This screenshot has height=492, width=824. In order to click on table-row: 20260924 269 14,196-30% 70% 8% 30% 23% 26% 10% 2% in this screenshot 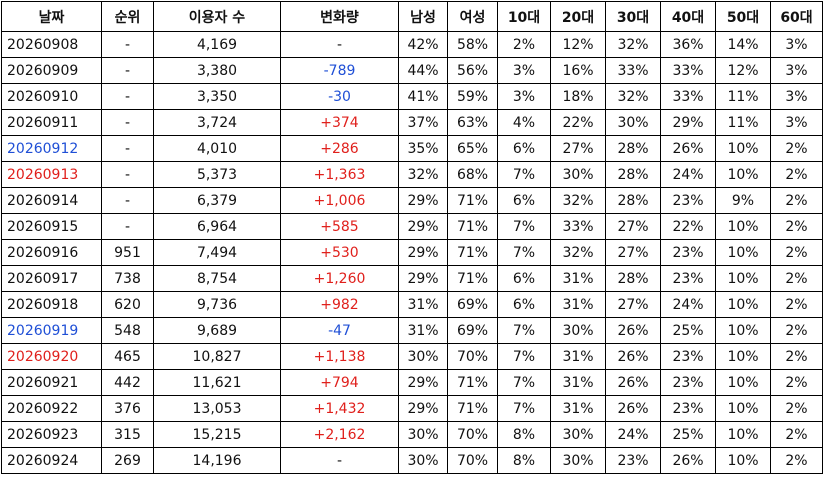, I will do `click(412, 460)`.